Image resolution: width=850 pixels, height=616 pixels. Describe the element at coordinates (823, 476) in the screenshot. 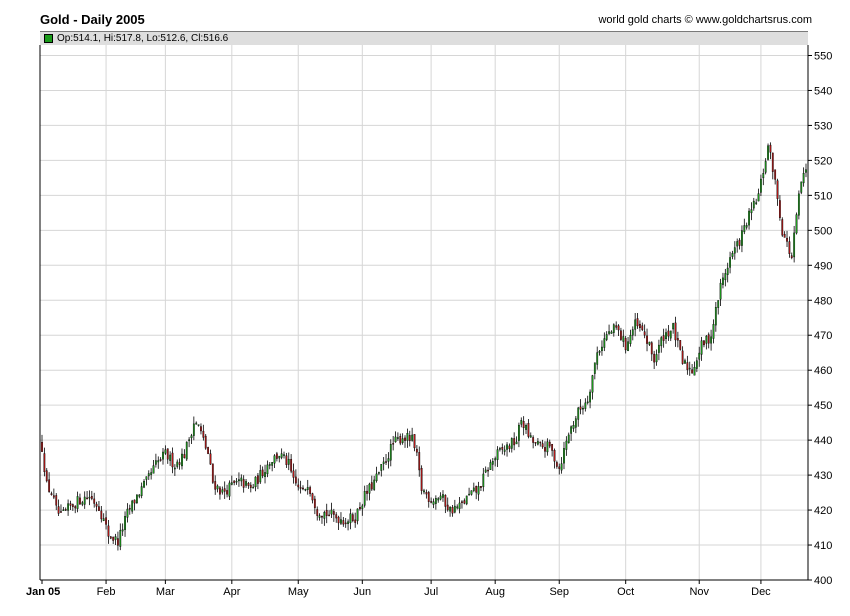

I see `y-tick-label: 430` at that location.